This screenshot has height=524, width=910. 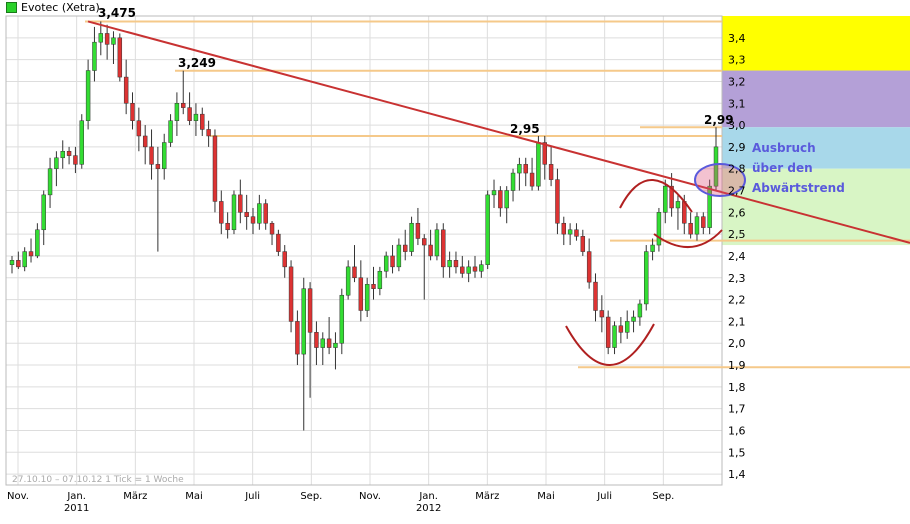 What do you see at coordinates (197, 63) in the screenshot?
I see `price-annotation: 3,249` at bounding box center [197, 63].